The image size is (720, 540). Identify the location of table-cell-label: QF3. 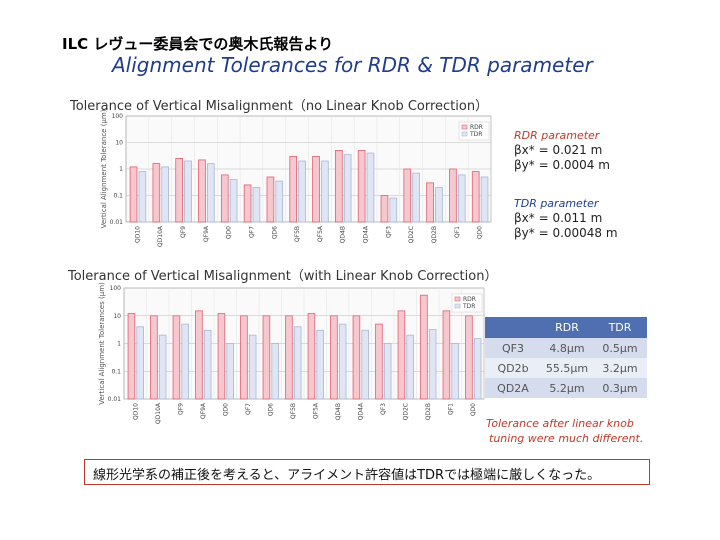
(513, 348).